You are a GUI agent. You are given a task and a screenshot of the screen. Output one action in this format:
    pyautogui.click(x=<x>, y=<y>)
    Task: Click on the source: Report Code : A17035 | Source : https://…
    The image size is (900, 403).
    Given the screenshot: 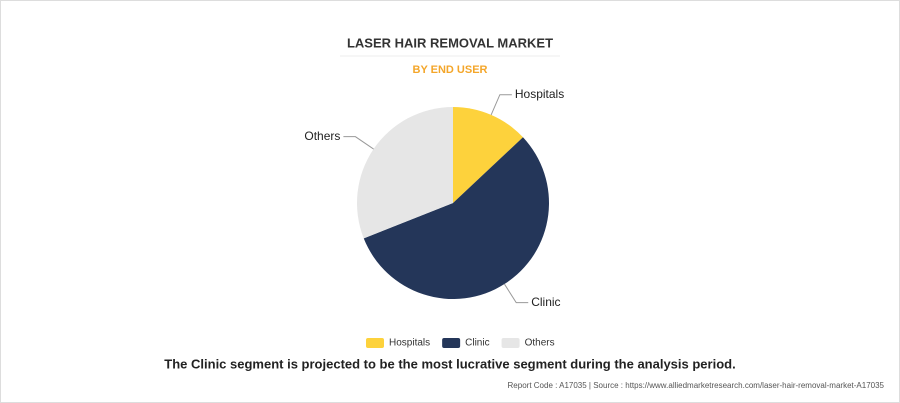 What is the action you would take?
    pyautogui.click(x=696, y=385)
    